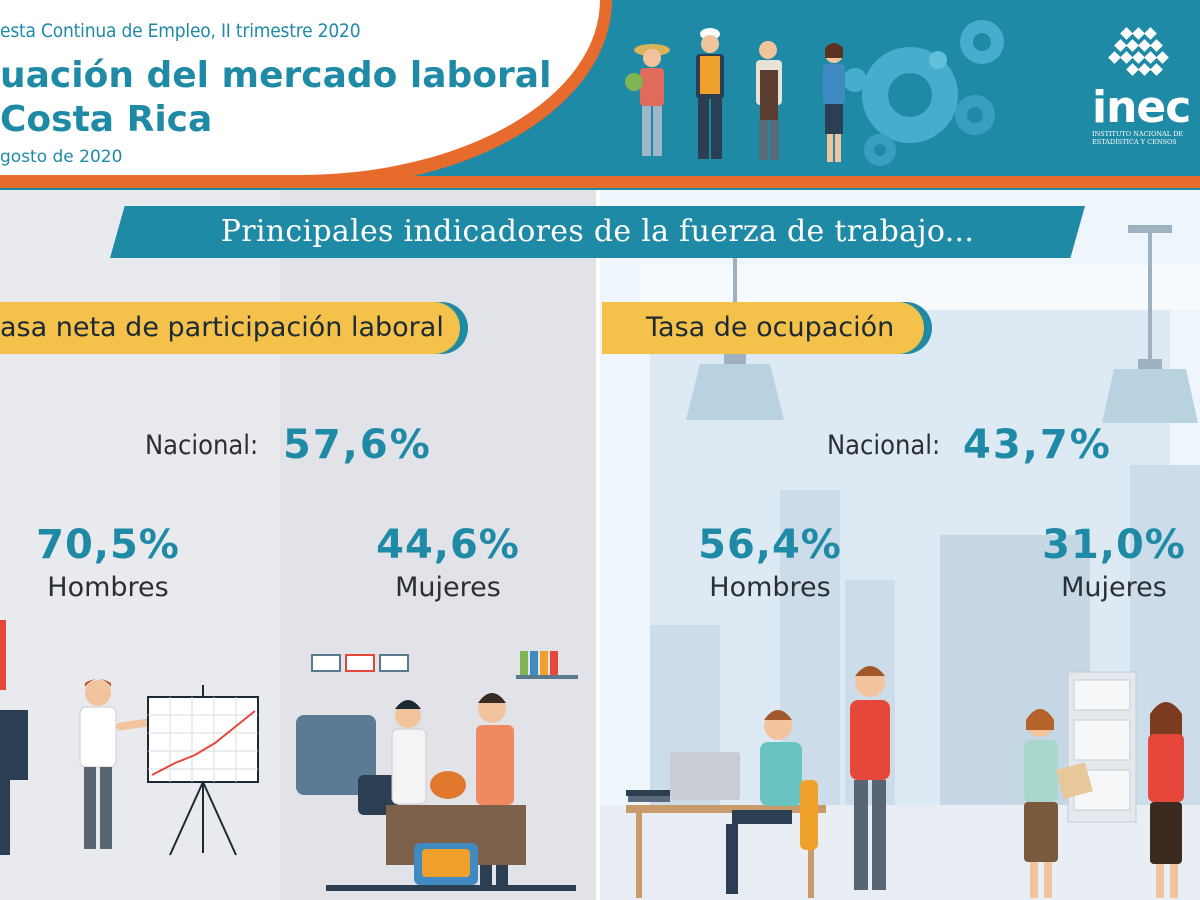 The width and height of the screenshot is (1200, 900). Describe the element at coordinates (1143, 52) in the screenshot. I see `inec-logo-mark` at that location.